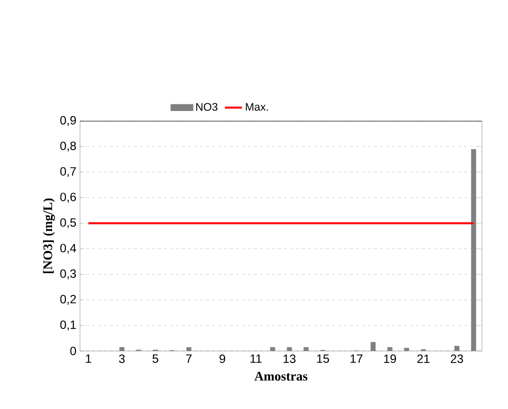 This screenshot has height=409, width=508. I want to click on x-tick-label: 7, so click(189, 358).